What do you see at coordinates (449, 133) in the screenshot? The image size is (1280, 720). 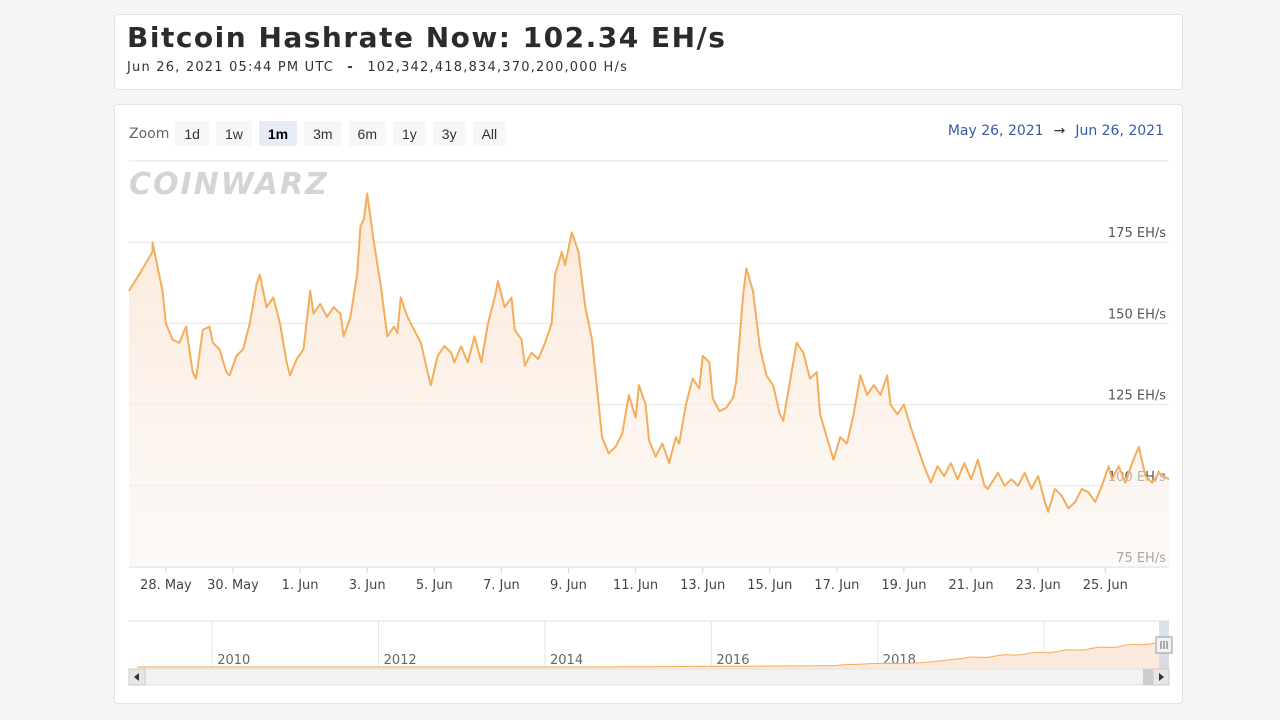 I see `zoom-3y-button: 3y` at bounding box center [449, 133].